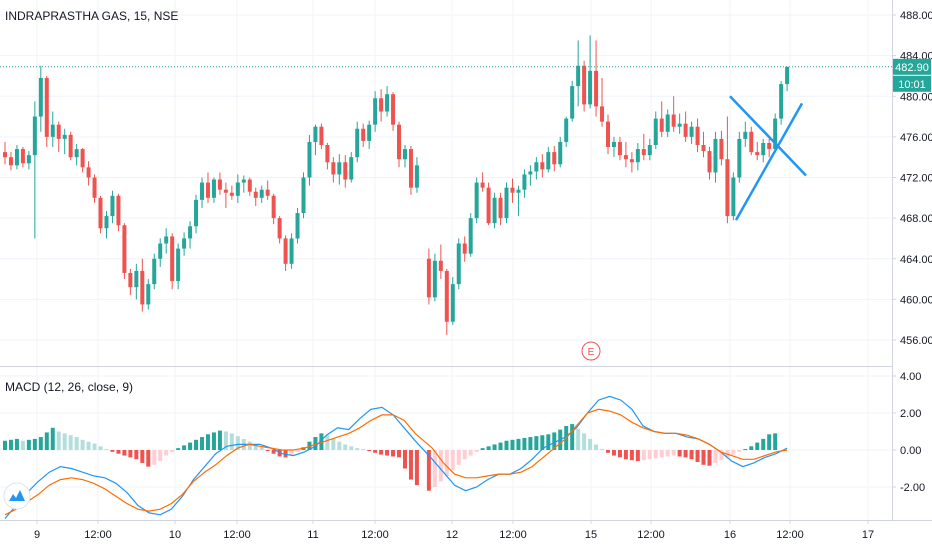  What do you see at coordinates (591, 351) in the screenshot?
I see `earnings-event-marker: E` at bounding box center [591, 351].